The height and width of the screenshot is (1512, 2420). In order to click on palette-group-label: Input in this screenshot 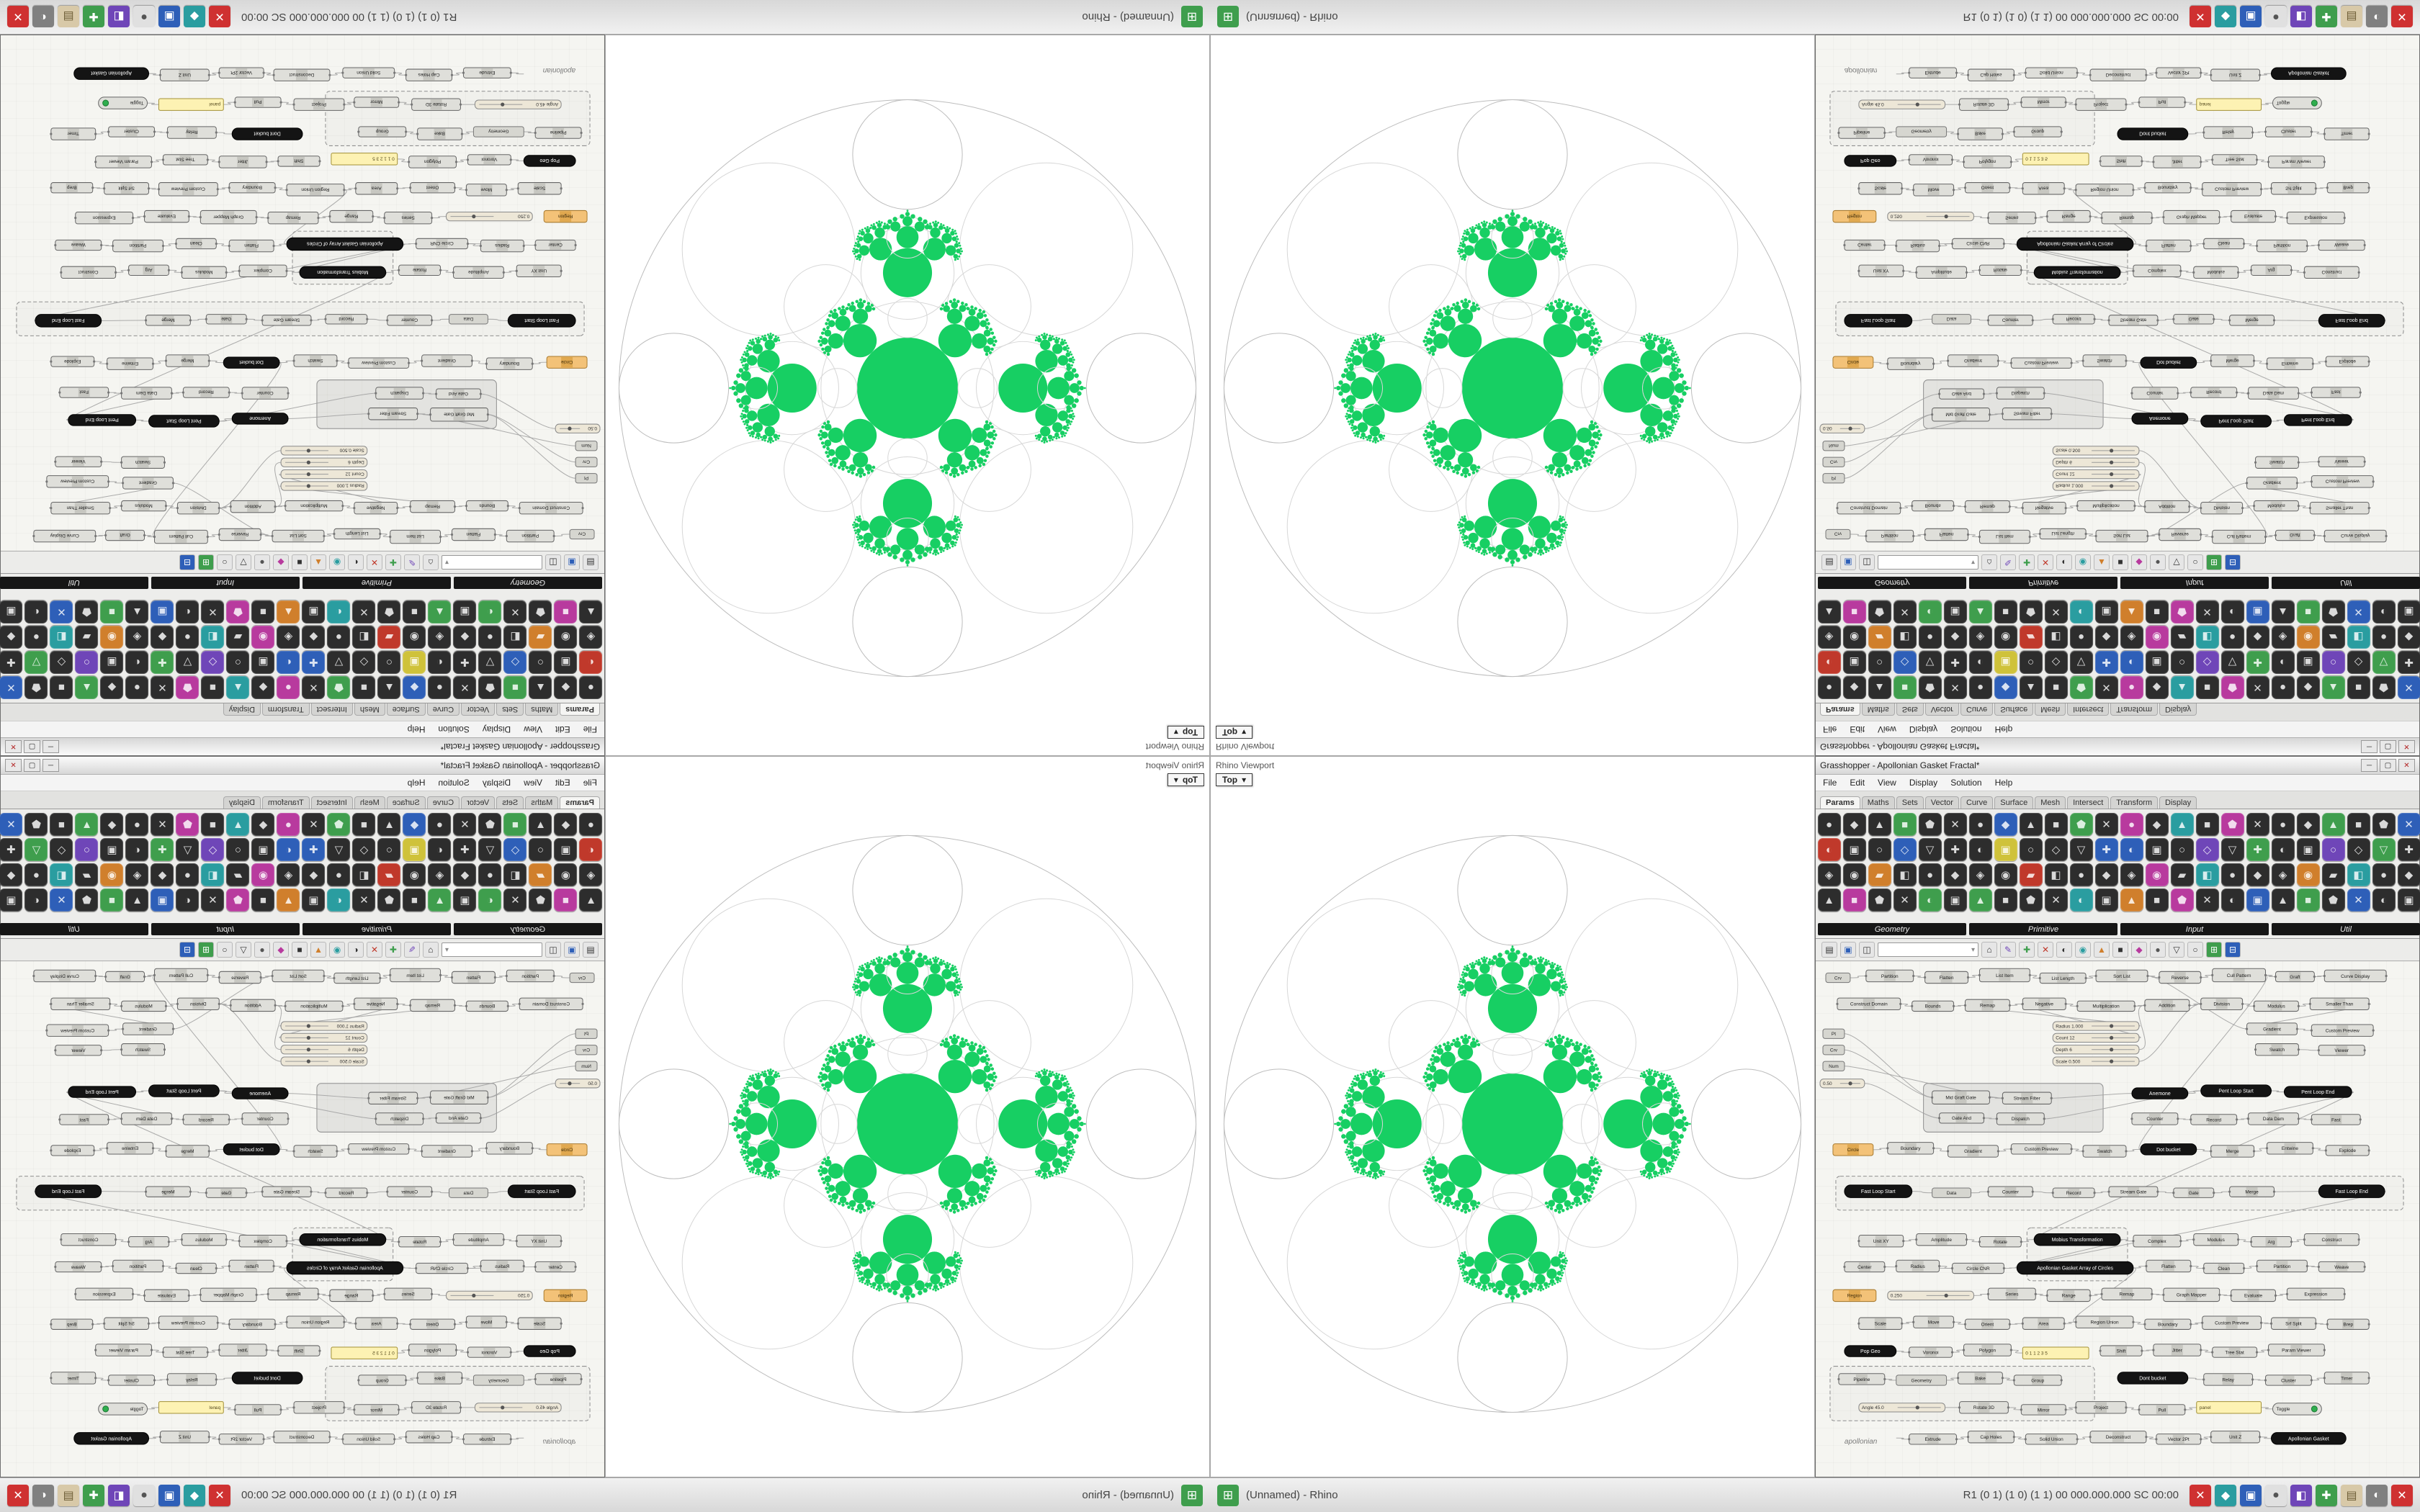, I will do `click(2194, 583)`.